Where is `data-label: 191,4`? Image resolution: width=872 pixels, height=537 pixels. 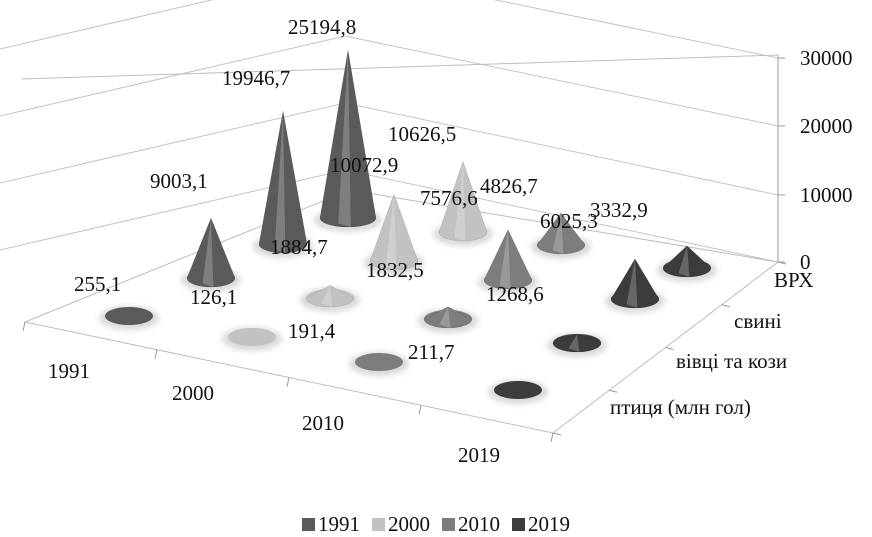 data-label: 191,4 is located at coordinates (312, 331).